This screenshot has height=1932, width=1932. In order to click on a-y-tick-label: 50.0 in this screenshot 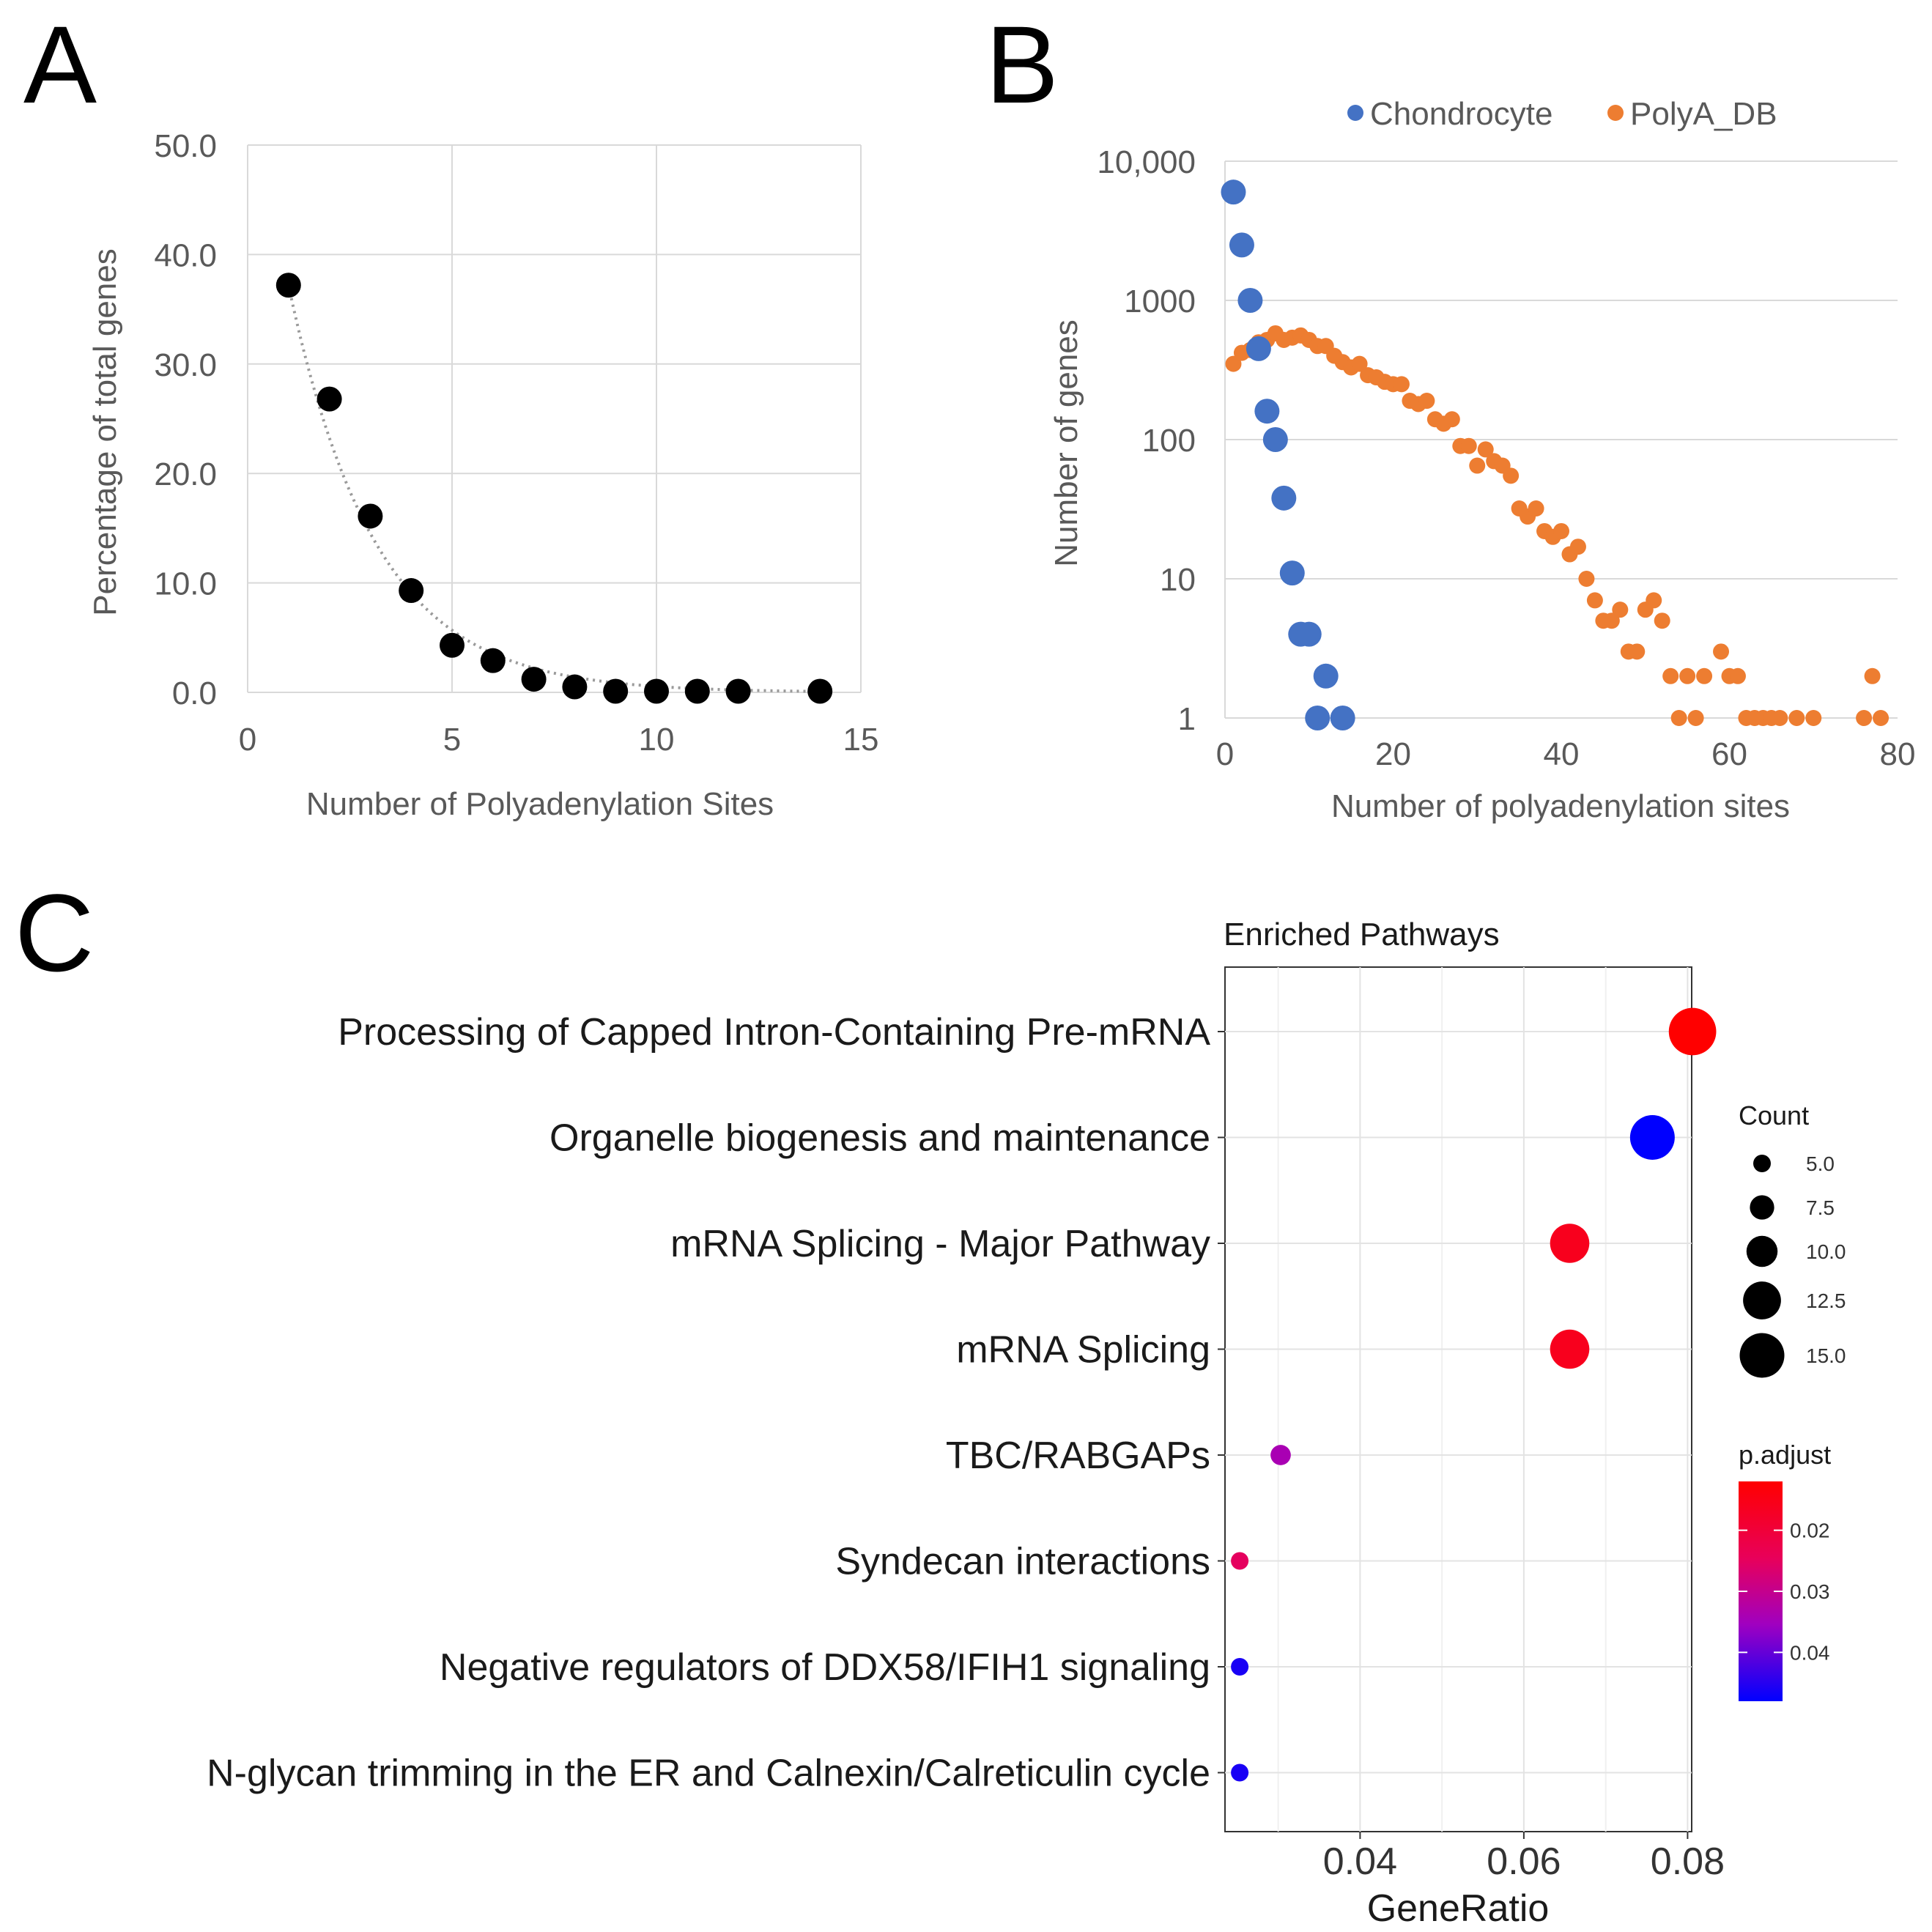, I will do `click(185, 146)`.